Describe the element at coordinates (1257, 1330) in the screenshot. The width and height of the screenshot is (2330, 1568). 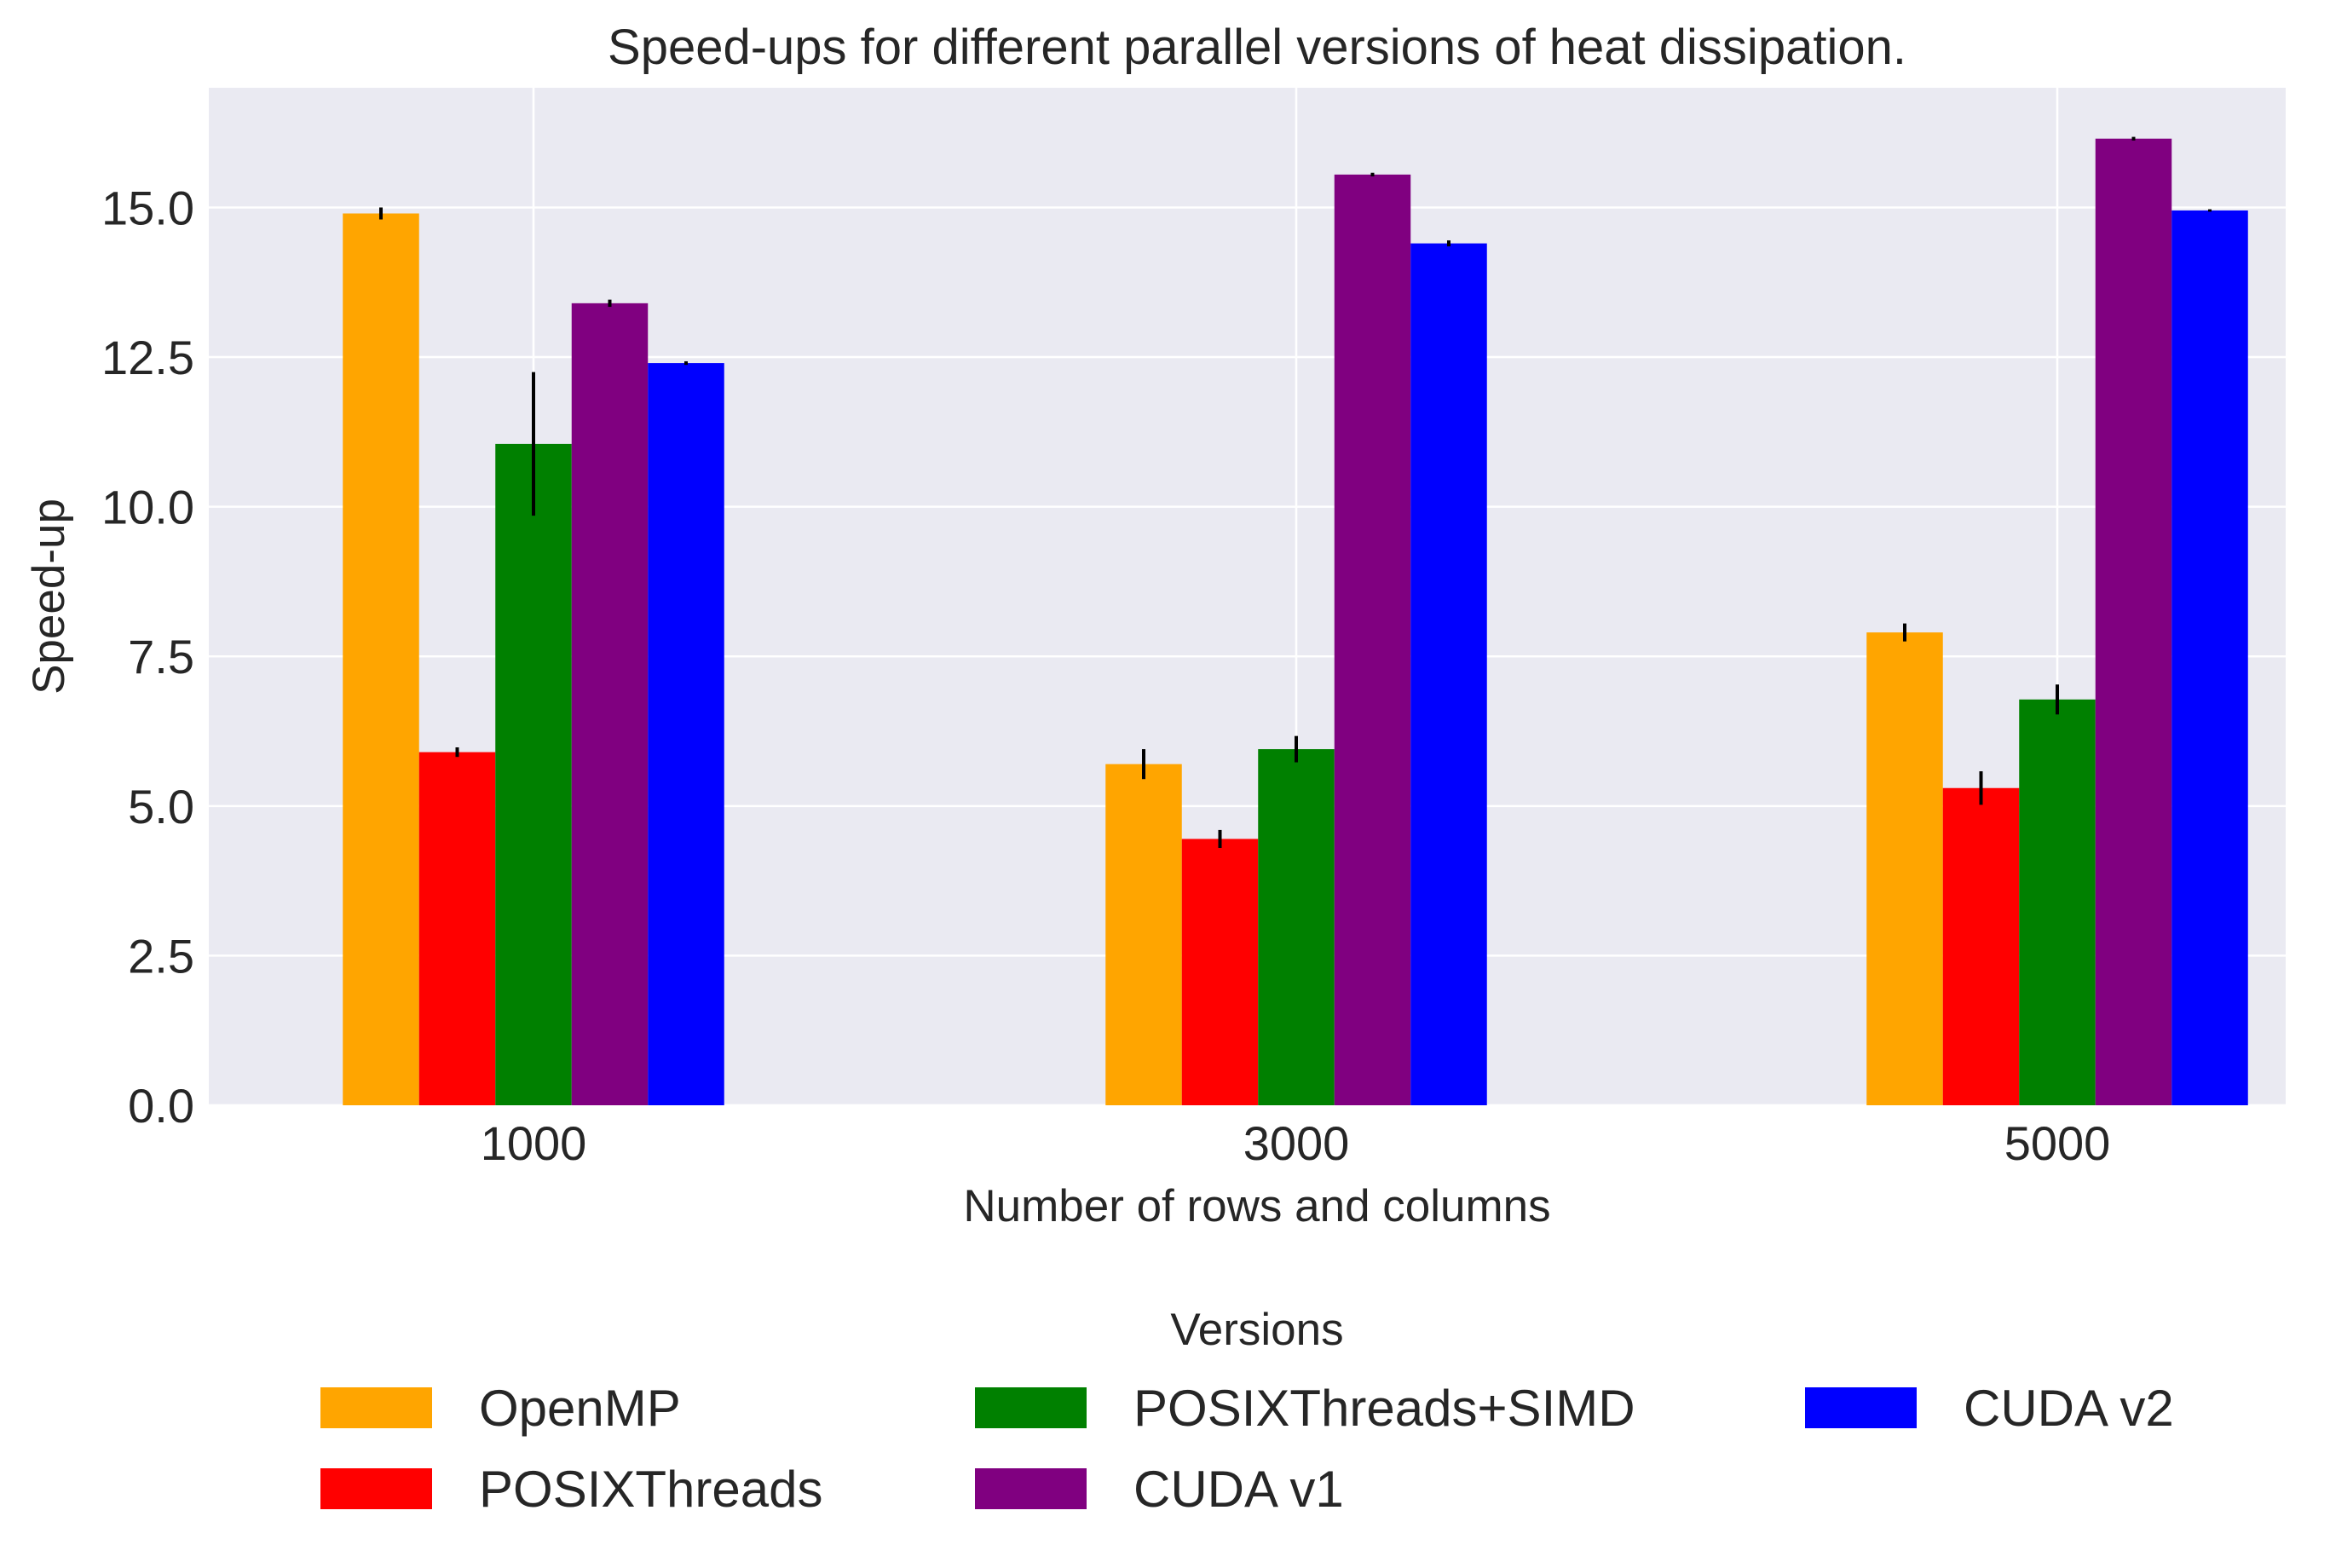
I see `legend-title: Versions` at that location.